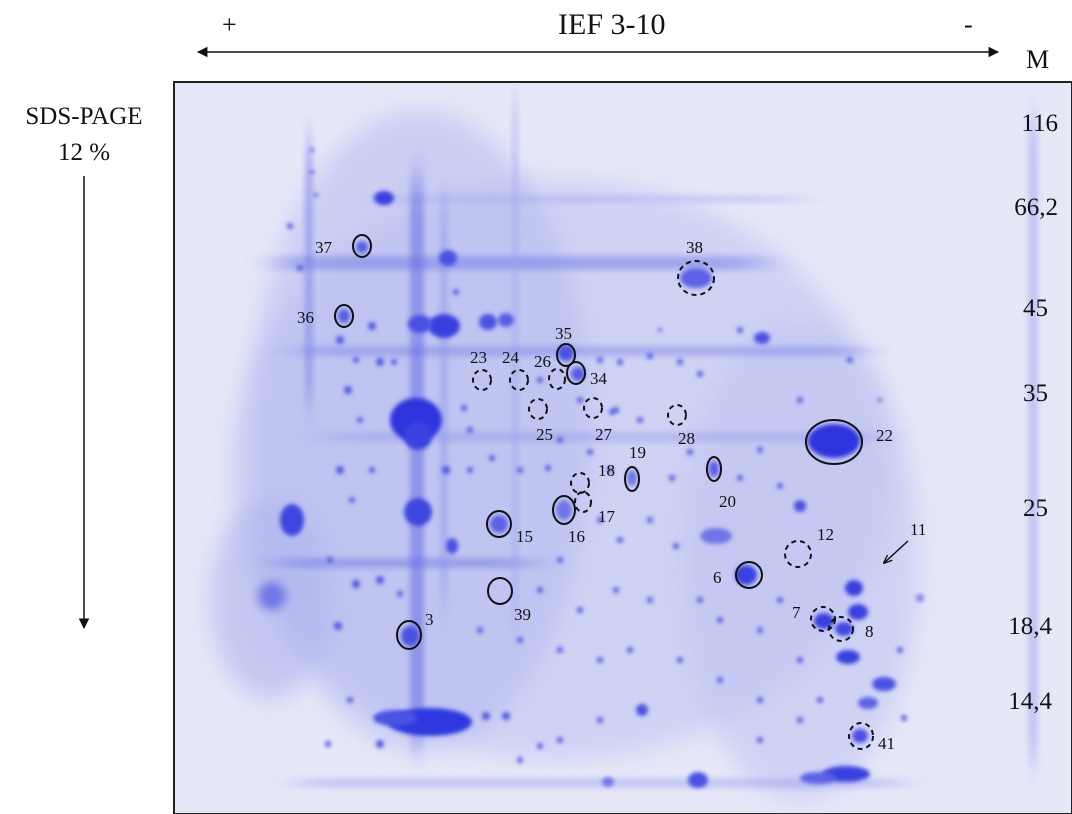 The height and width of the screenshot is (814, 1072). What do you see at coordinates (918, 529) in the screenshot?
I see `spot-label-11: 11` at bounding box center [918, 529].